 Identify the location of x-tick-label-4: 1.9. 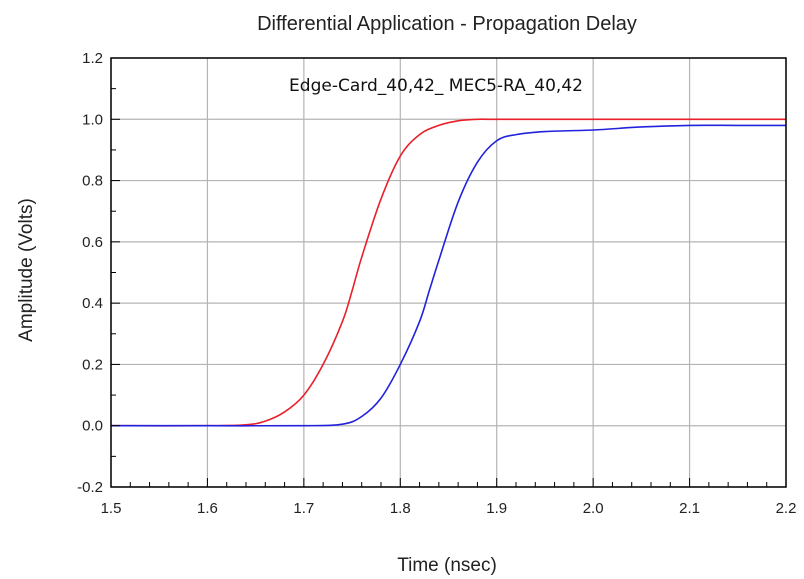
(496, 508).